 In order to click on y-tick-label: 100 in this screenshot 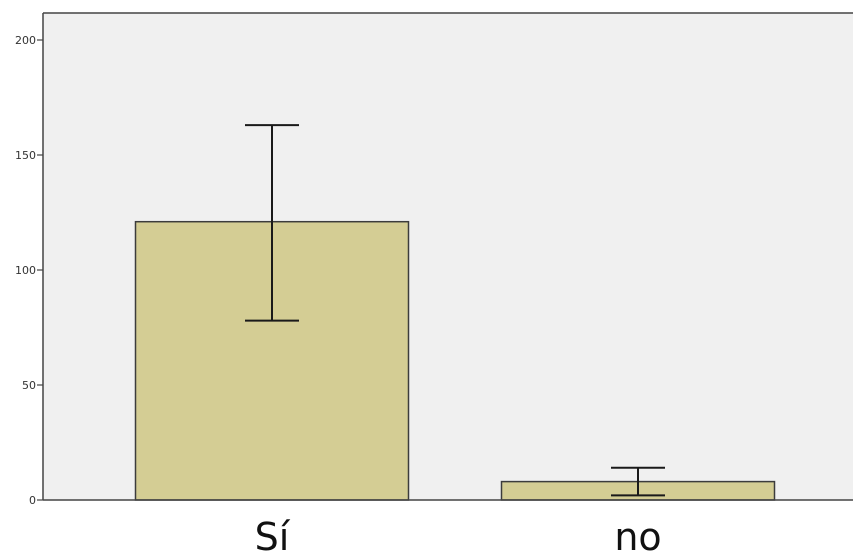, I will do `click(25, 270)`.